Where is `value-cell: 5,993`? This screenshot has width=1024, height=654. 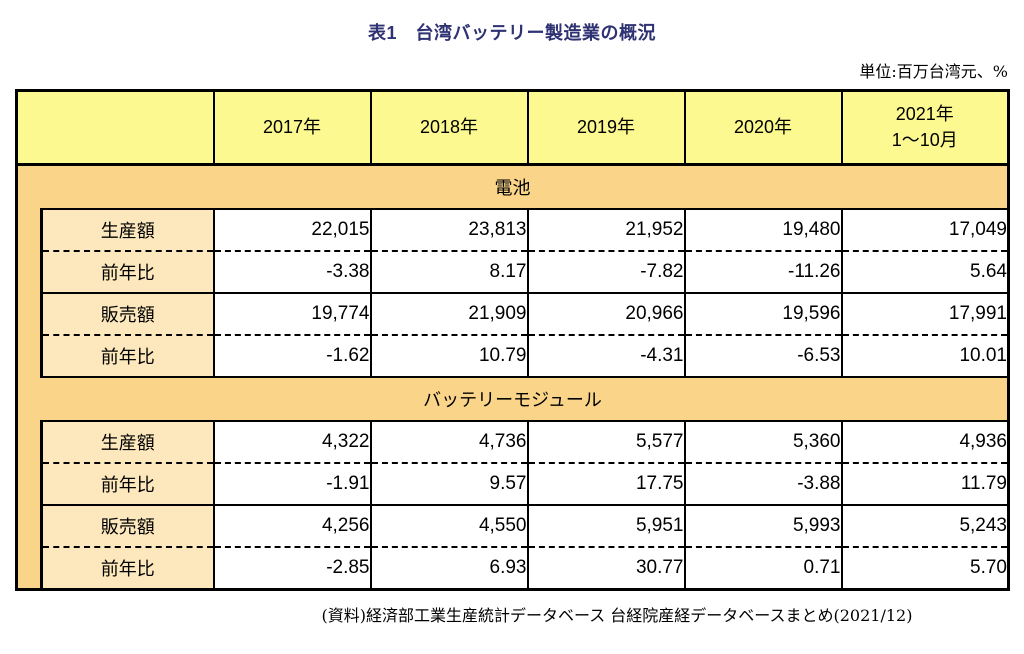
value-cell: 5,993 is located at coordinates (762, 526).